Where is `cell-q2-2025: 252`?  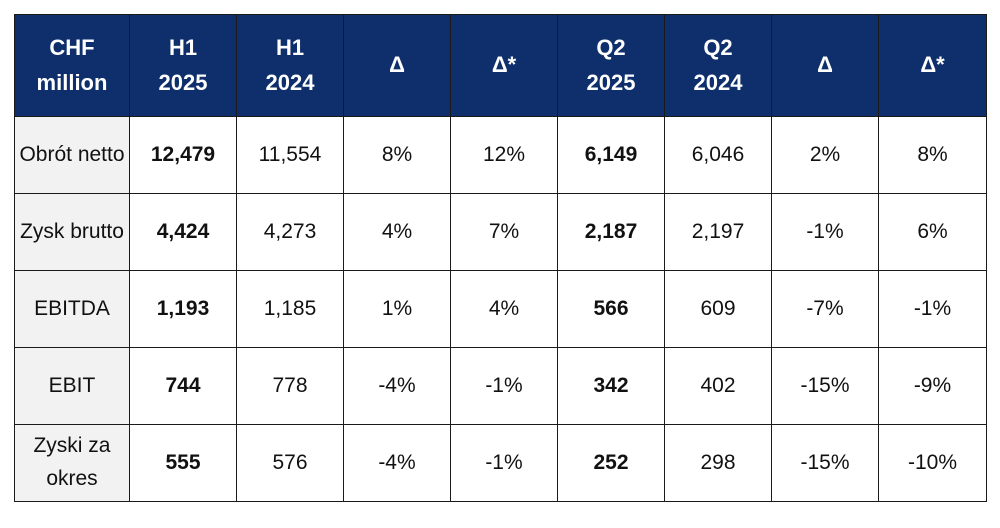 cell-q2-2025: 252 is located at coordinates (611, 463).